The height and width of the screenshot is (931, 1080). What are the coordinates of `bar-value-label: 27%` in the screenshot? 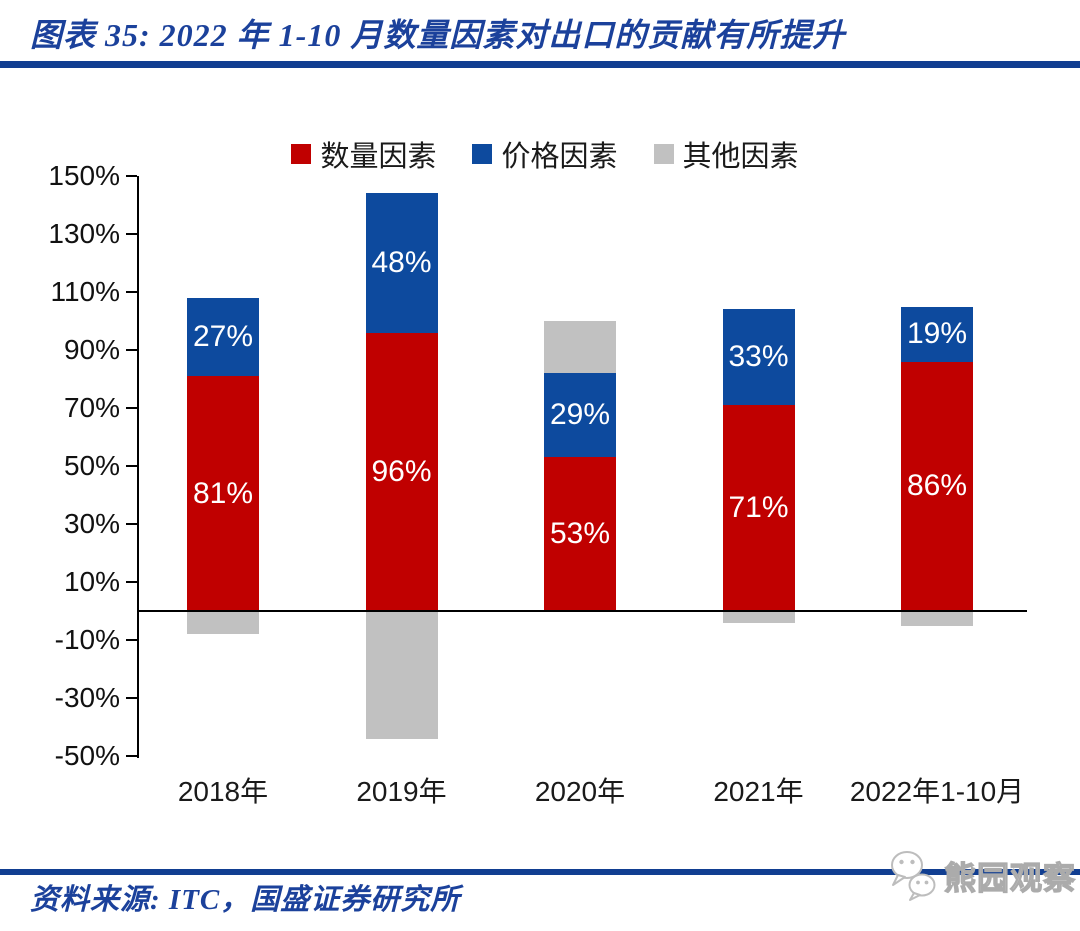 It's located at (223, 336).